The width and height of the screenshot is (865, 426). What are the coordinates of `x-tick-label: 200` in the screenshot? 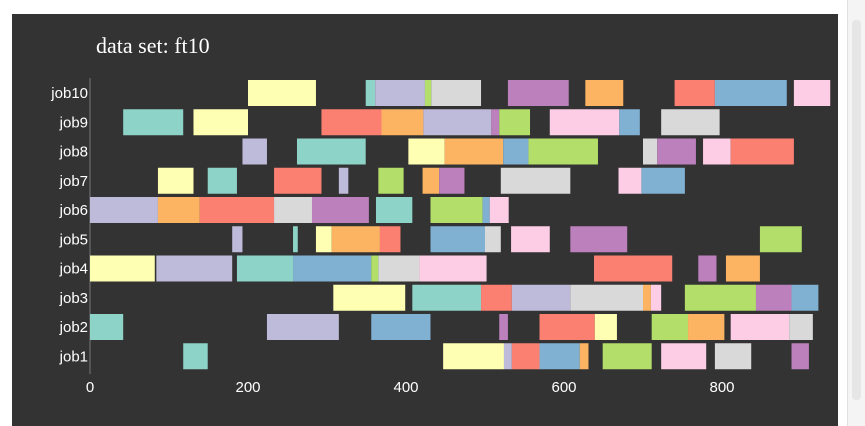 It's located at (247, 387).